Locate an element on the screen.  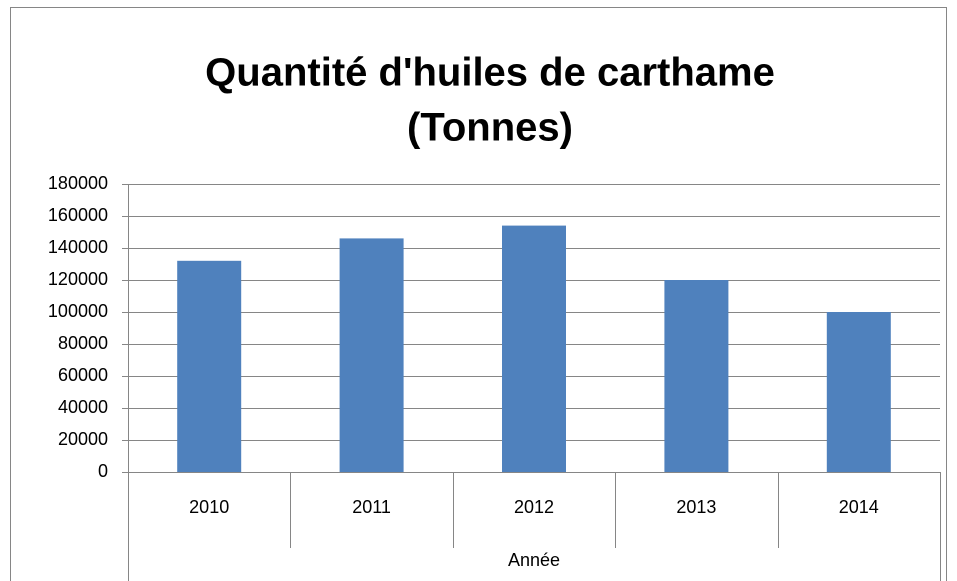
y-tick-label: 140000 is located at coordinates (78, 247).